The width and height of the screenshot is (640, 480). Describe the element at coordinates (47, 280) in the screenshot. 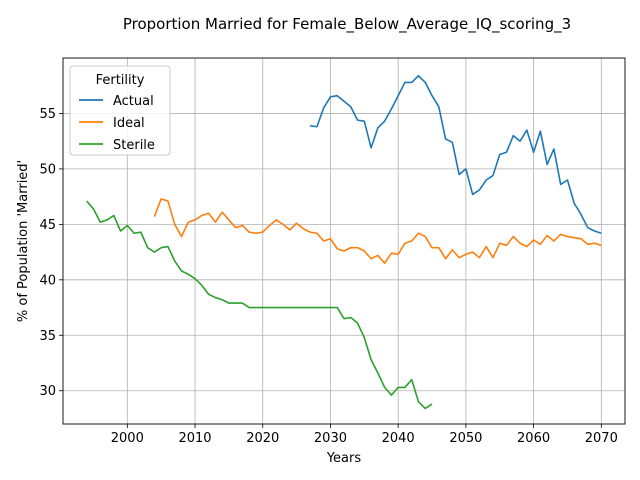

I see `y-tick-label: 40` at that location.